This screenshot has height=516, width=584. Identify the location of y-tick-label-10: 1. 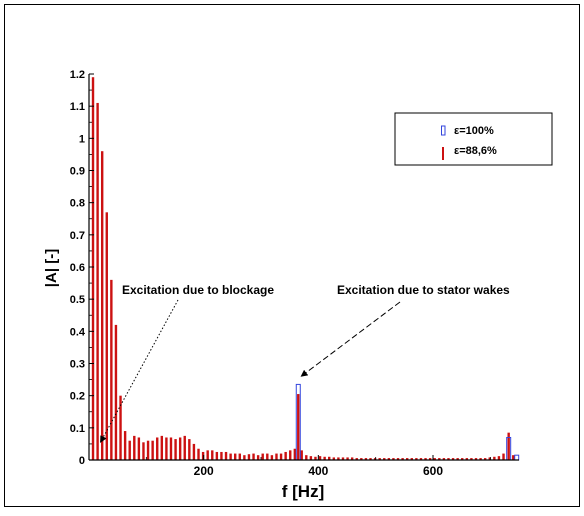
(82, 139).